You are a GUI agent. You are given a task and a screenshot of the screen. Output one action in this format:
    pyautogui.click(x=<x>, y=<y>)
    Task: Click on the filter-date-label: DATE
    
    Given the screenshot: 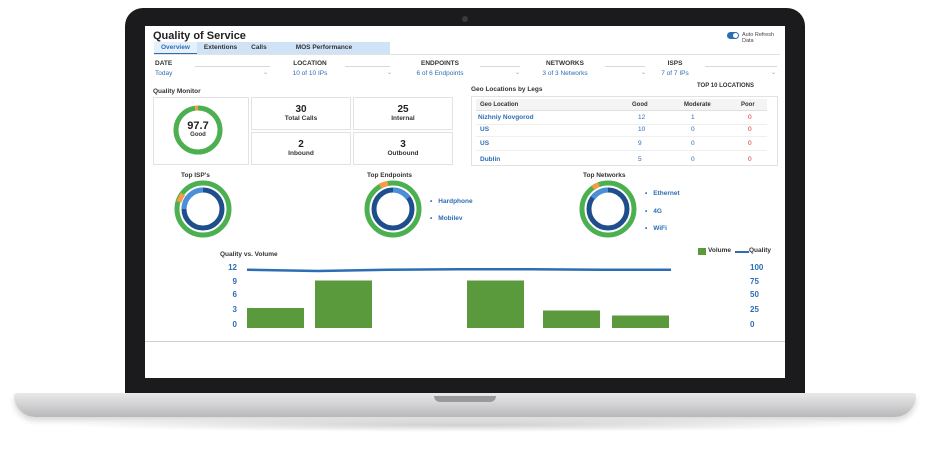 What is the action you would take?
    pyautogui.click(x=164, y=63)
    